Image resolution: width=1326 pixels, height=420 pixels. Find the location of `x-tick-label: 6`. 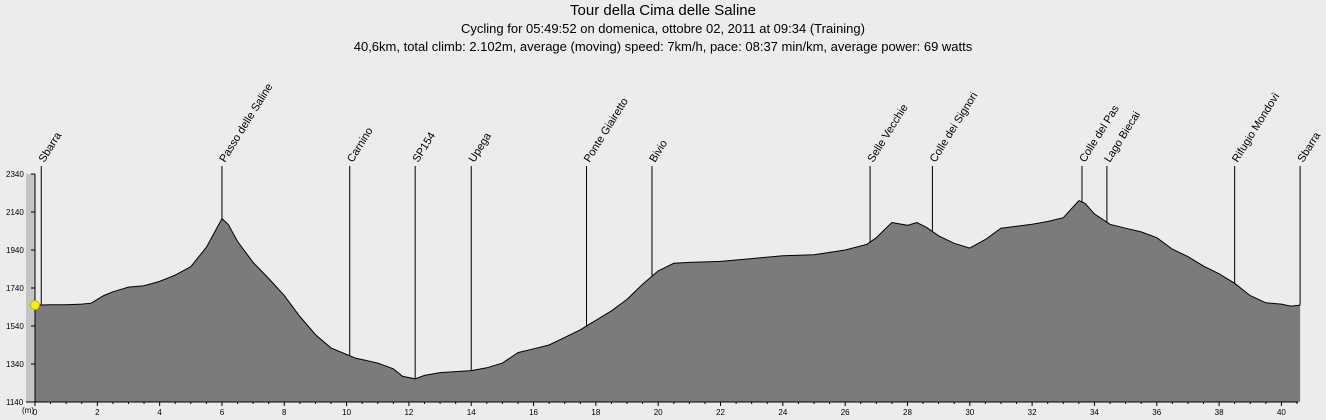

x-tick-label: 6 is located at coordinates (222, 412).